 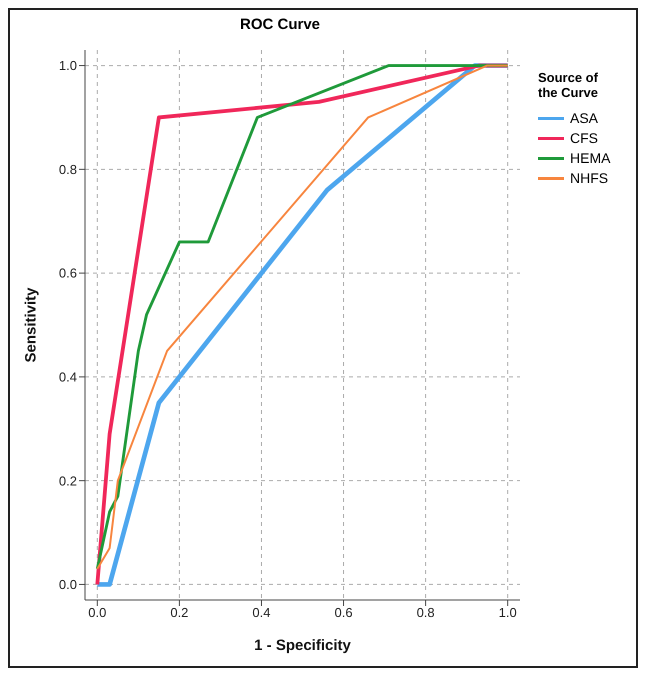 What do you see at coordinates (584, 138) in the screenshot?
I see `legend-label: CFS` at bounding box center [584, 138].